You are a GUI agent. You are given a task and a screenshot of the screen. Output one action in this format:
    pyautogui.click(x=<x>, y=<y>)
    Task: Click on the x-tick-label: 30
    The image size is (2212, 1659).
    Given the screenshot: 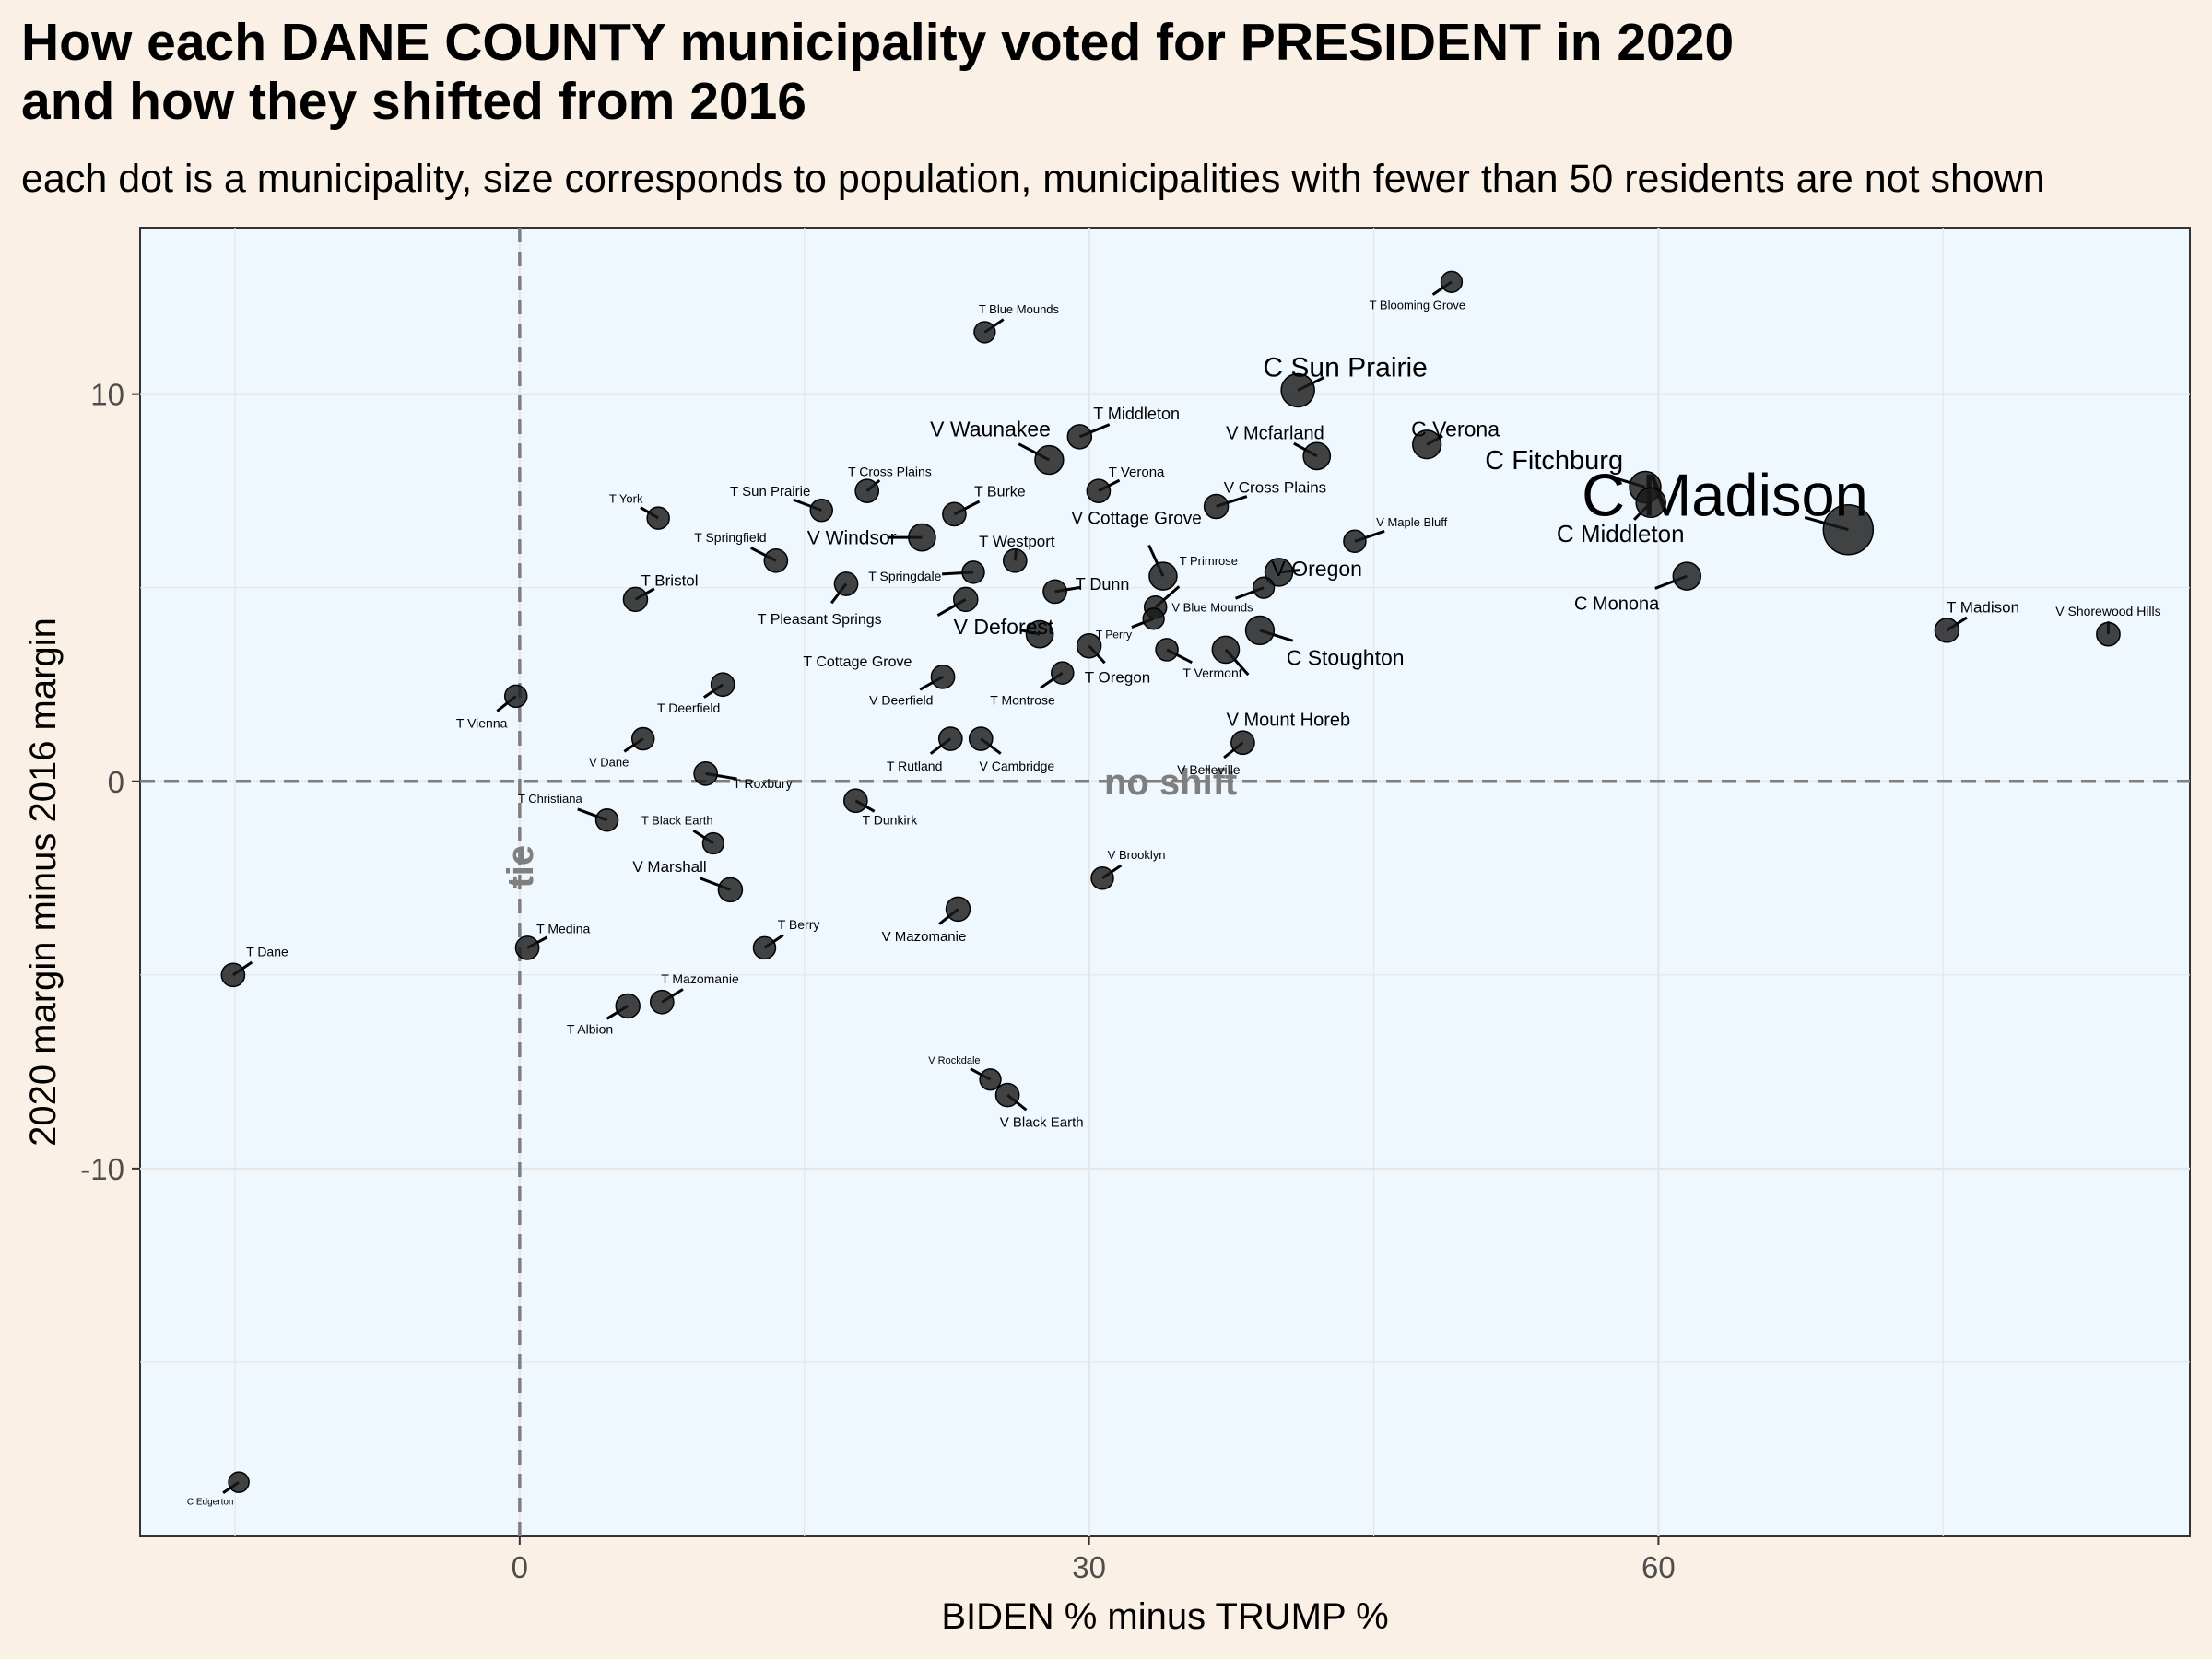 What is the action you would take?
    pyautogui.click(x=1089, y=1567)
    